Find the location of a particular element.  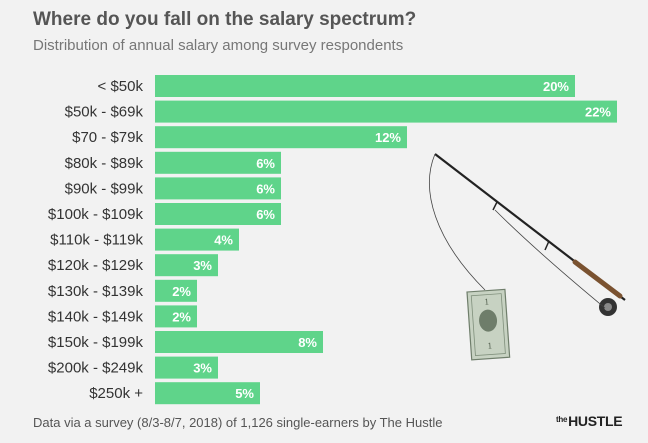

value-label: 22% is located at coordinates (598, 112).